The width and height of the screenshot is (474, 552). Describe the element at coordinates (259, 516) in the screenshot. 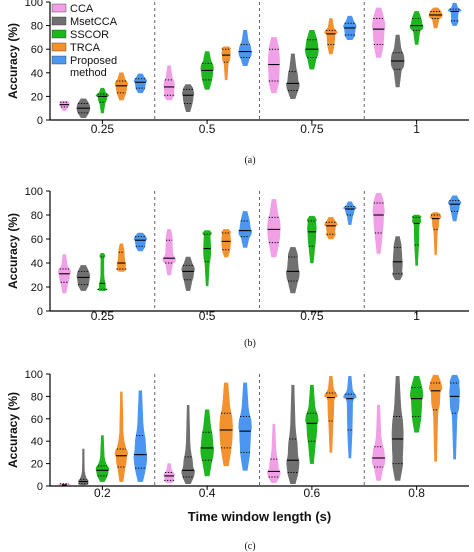

I see `x-axis-label: Time window length (s)` at that location.